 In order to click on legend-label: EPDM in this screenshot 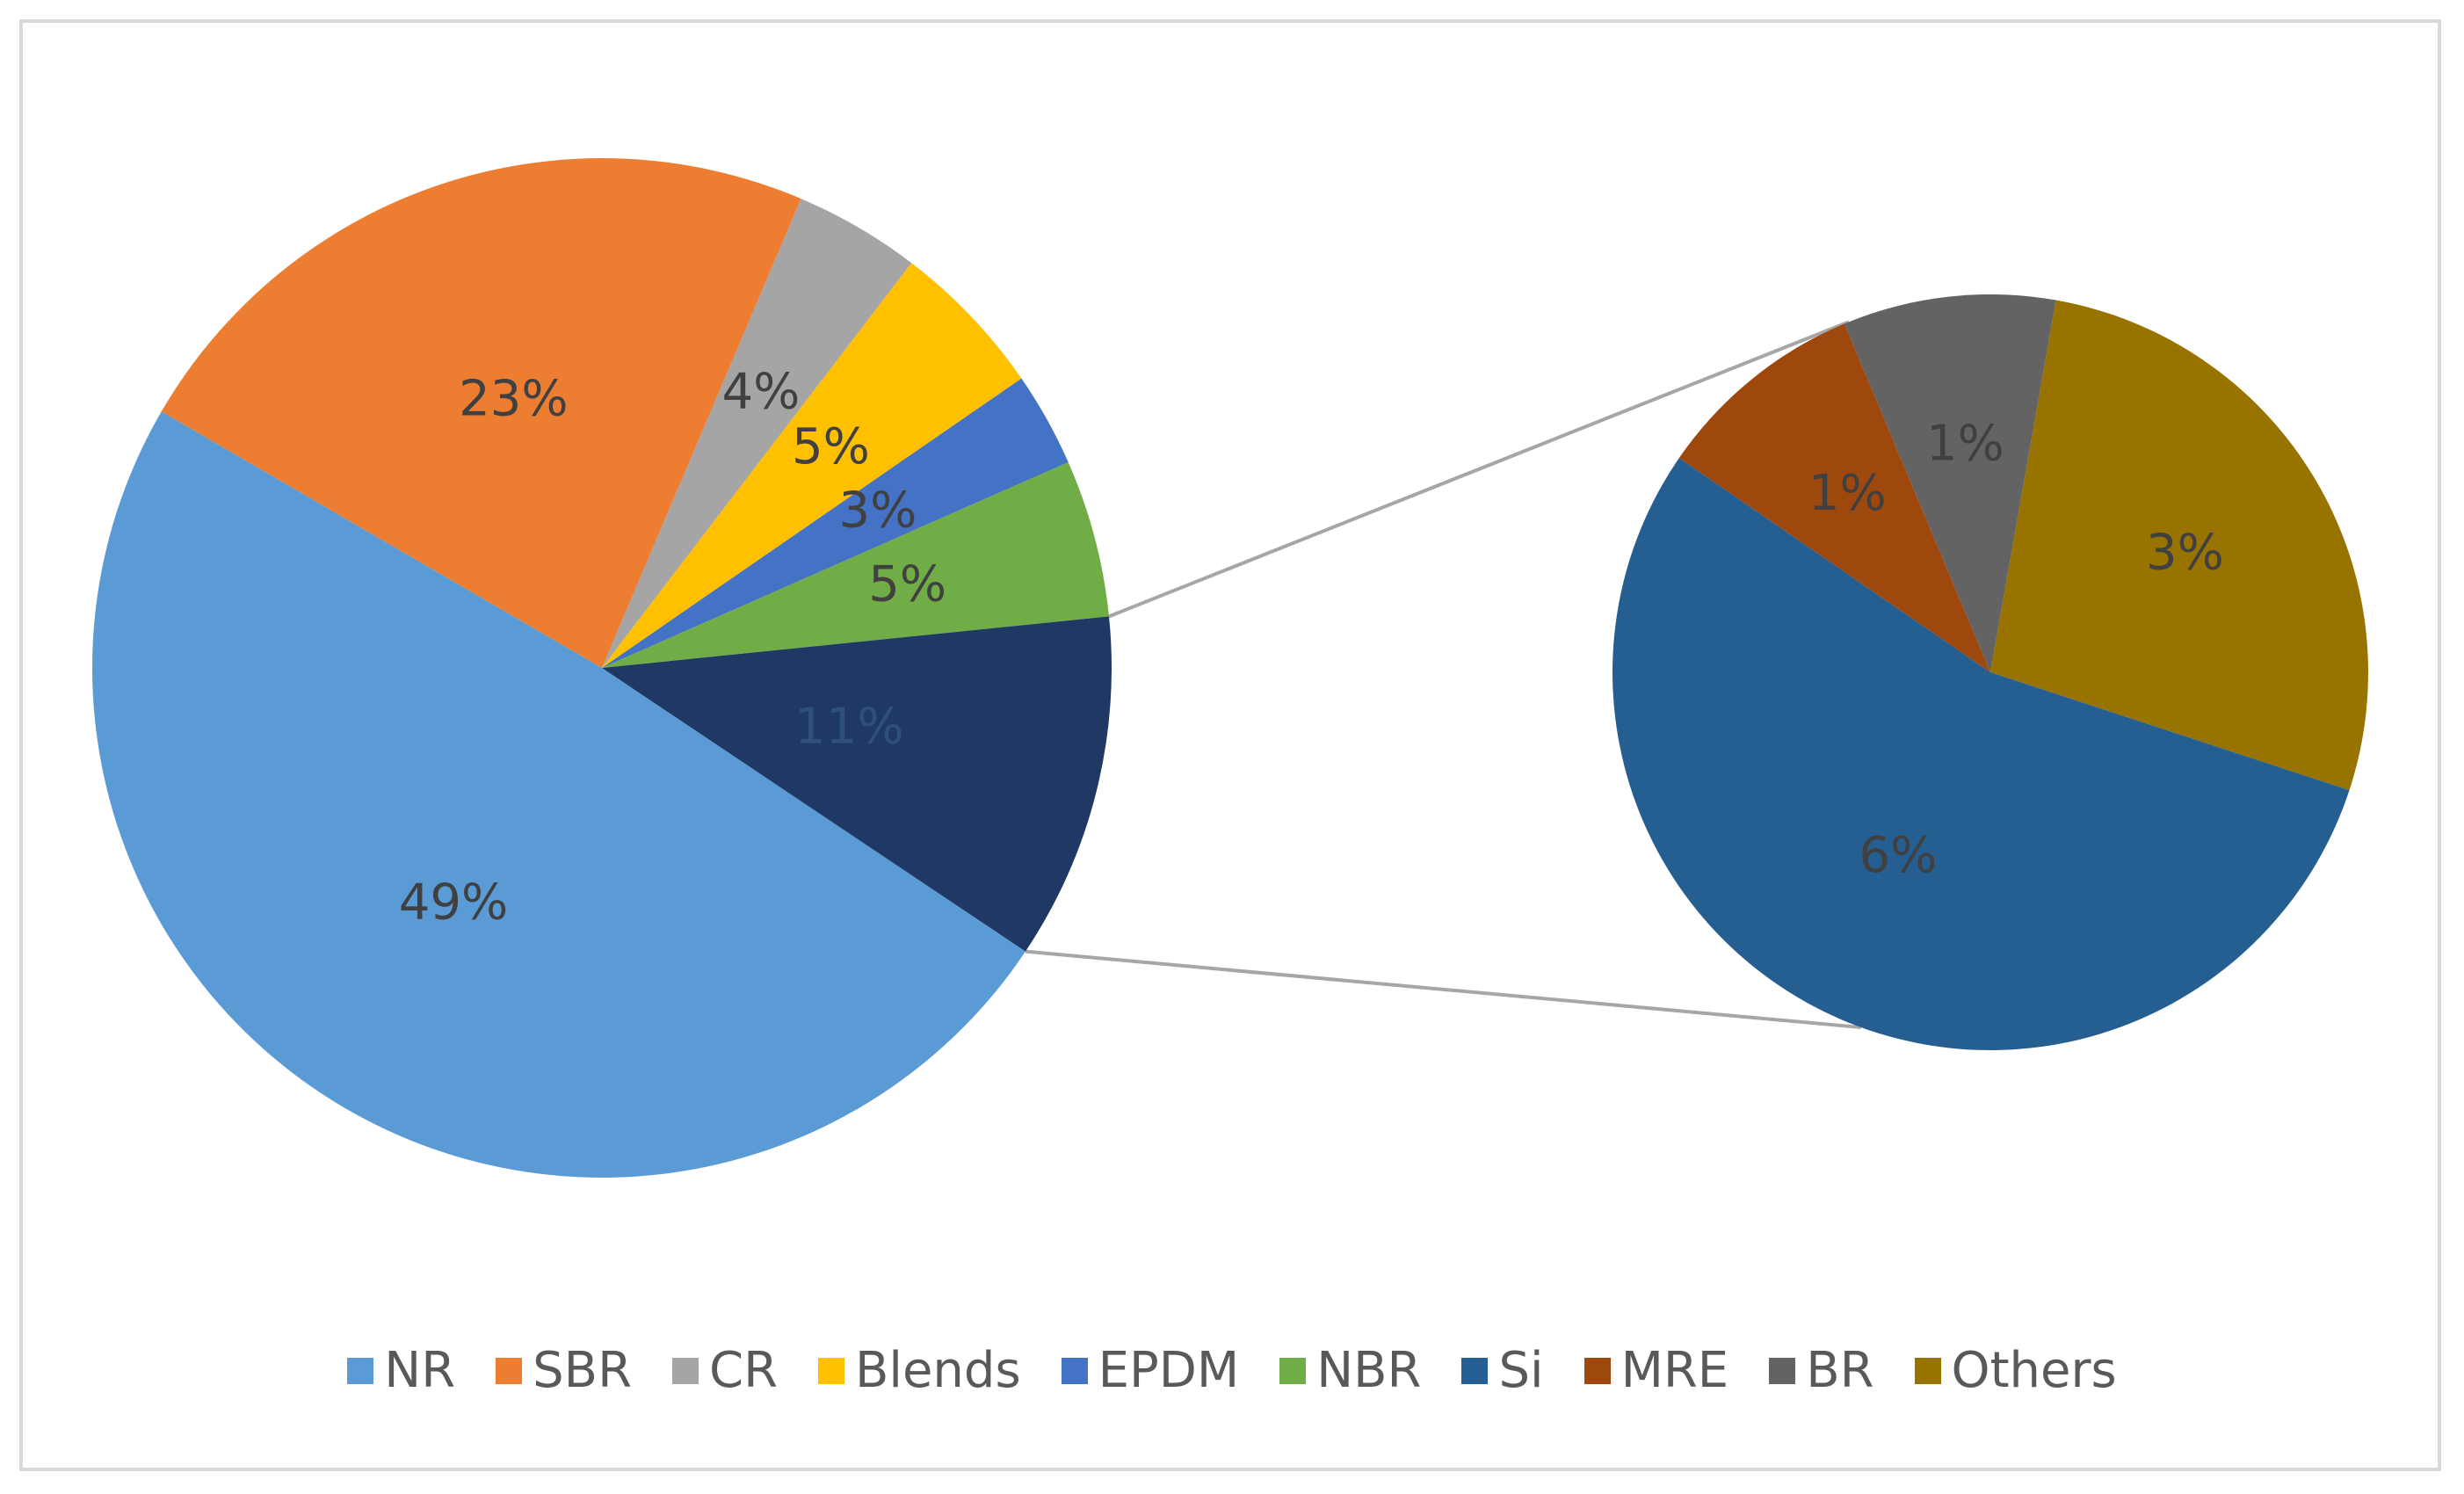, I will do `click(1169, 1370)`.